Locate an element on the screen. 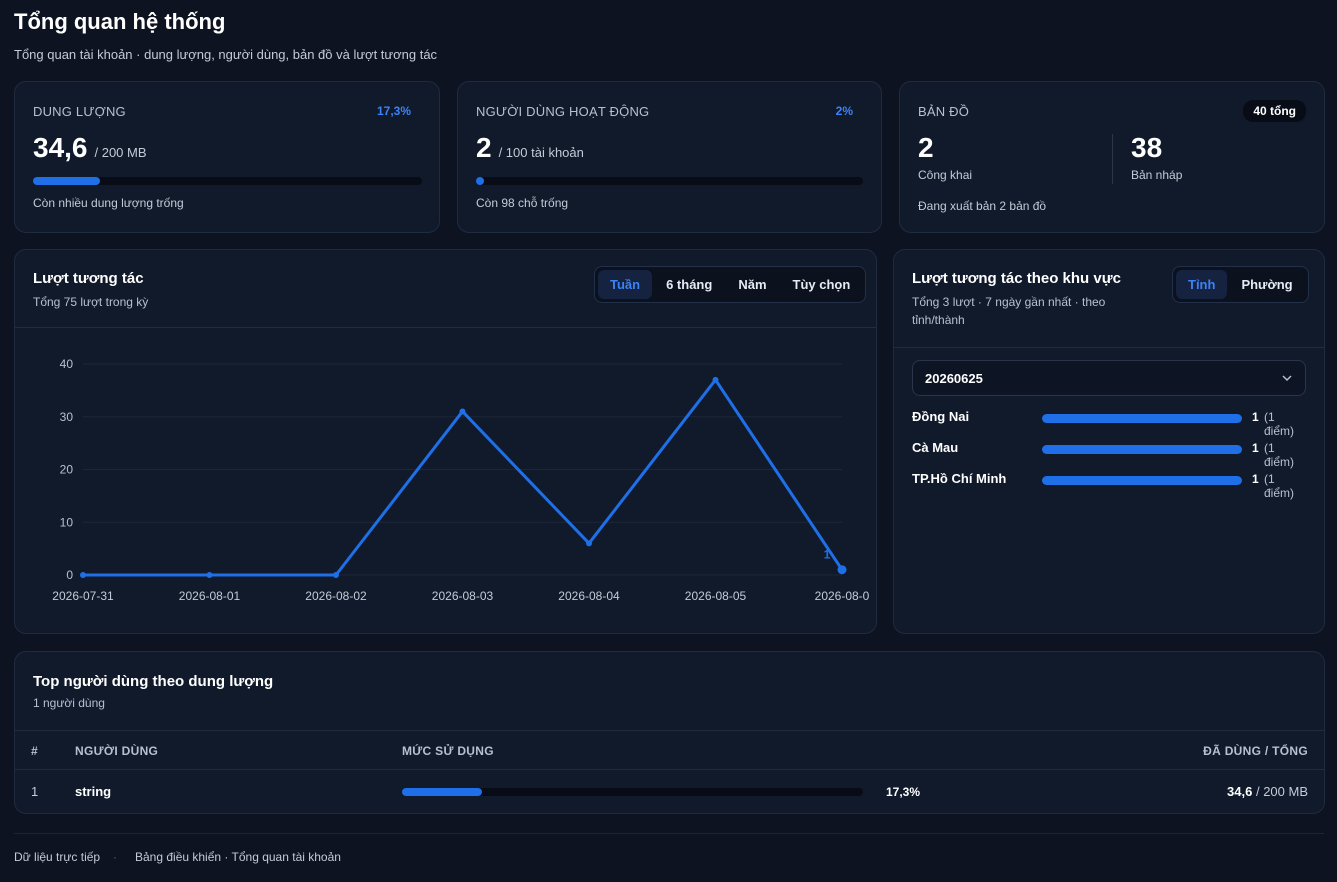 The image size is (1337, 882). user-total-value: / 200 MB is located at coordinates (1281, 791).